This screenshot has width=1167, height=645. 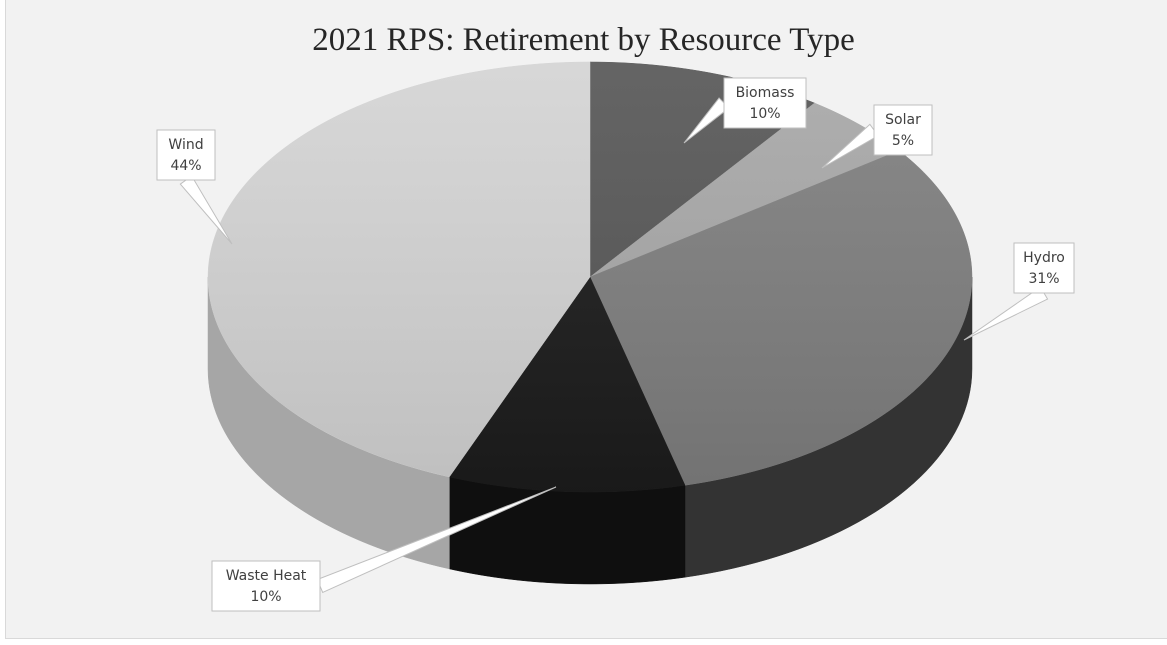 What do you see at coordinates (1044, 258) in the screenshot?
I see `category-label-hydro: Hydro` at bounding box center [1044, 258].